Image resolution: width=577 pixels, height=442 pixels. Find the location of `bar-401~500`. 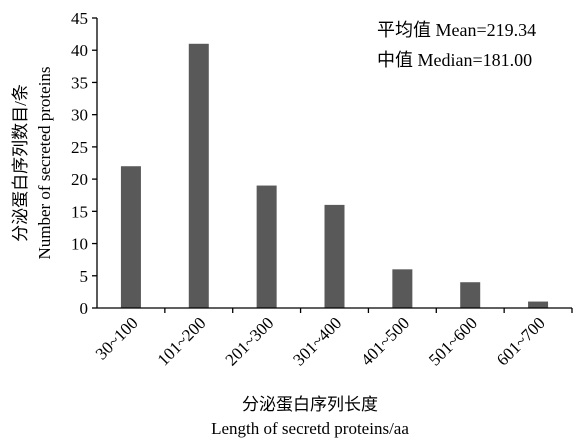

bar-401~500 is located at coordinates (402, 288).